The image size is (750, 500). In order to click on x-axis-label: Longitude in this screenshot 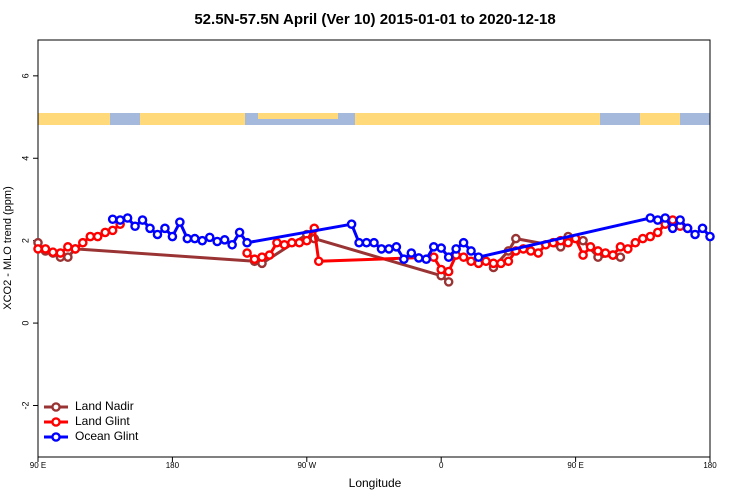, I will do `click(375, 483)`.